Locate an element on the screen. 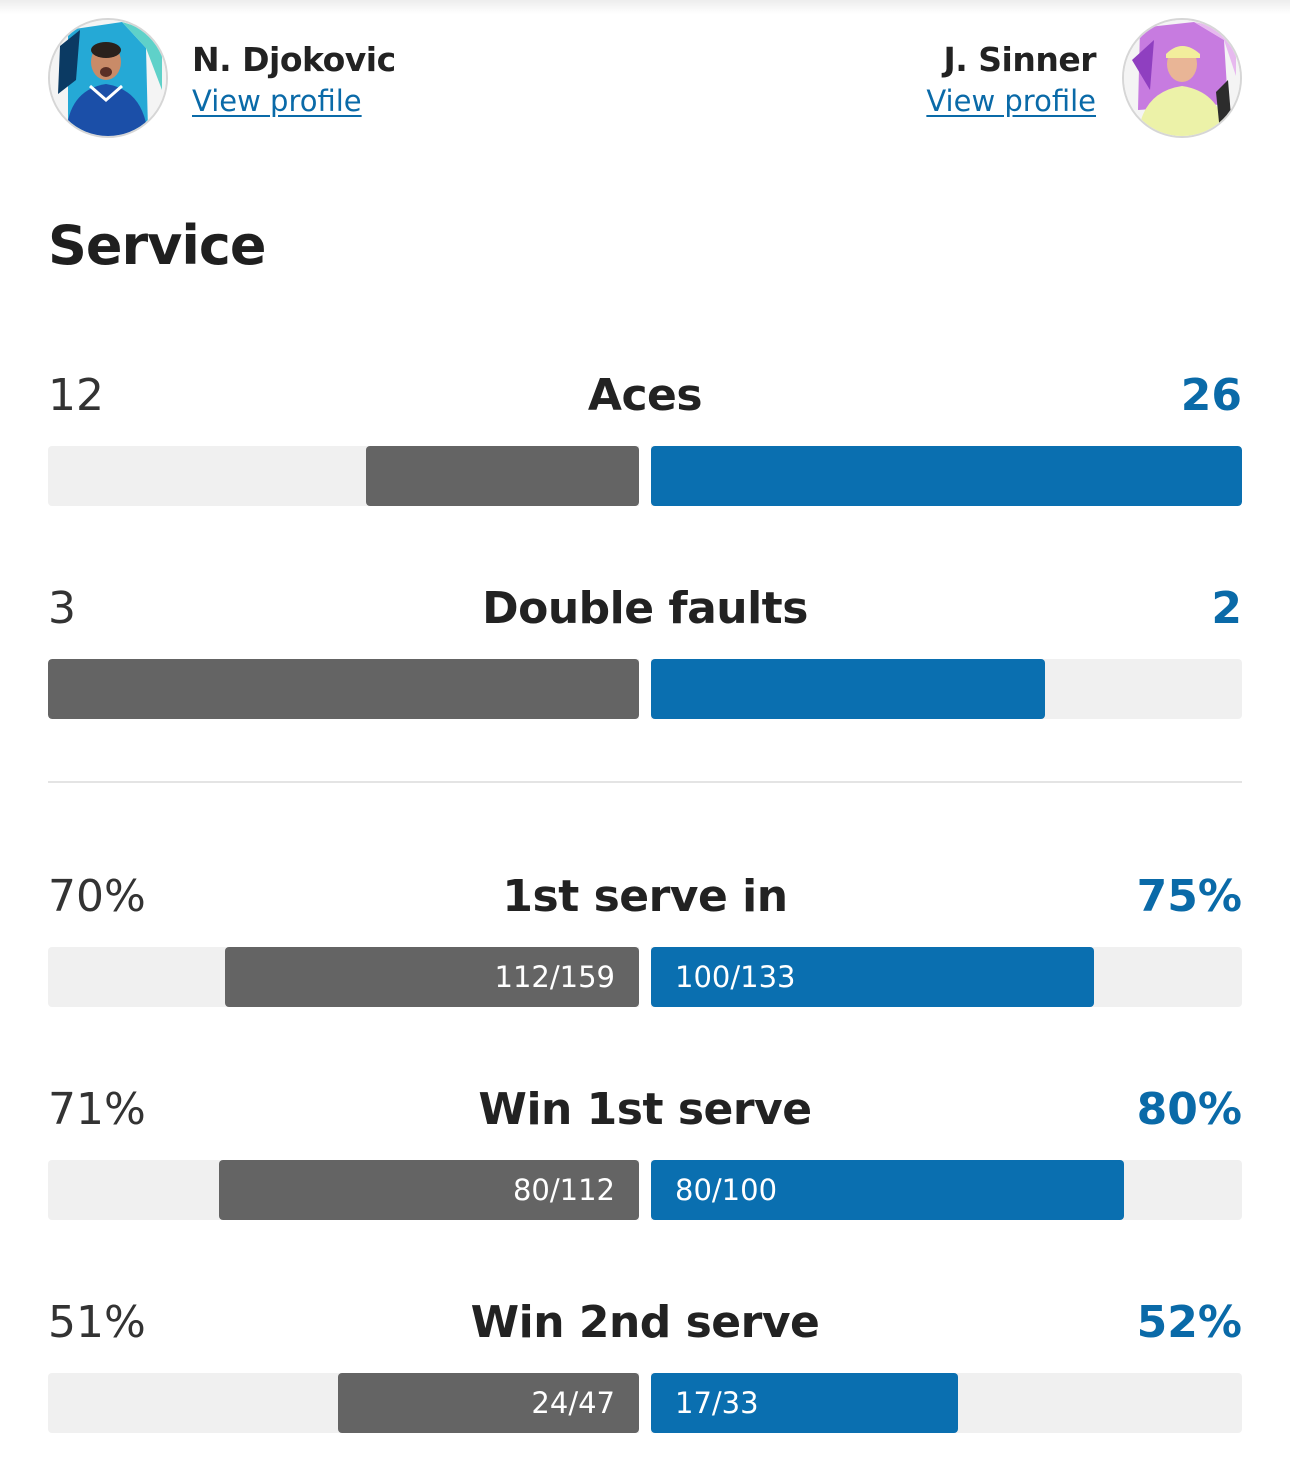  stat-row-1st-serve-in: 70% 1st serve in 75% 112/159 100/133 is located at coordinates (645, 937).